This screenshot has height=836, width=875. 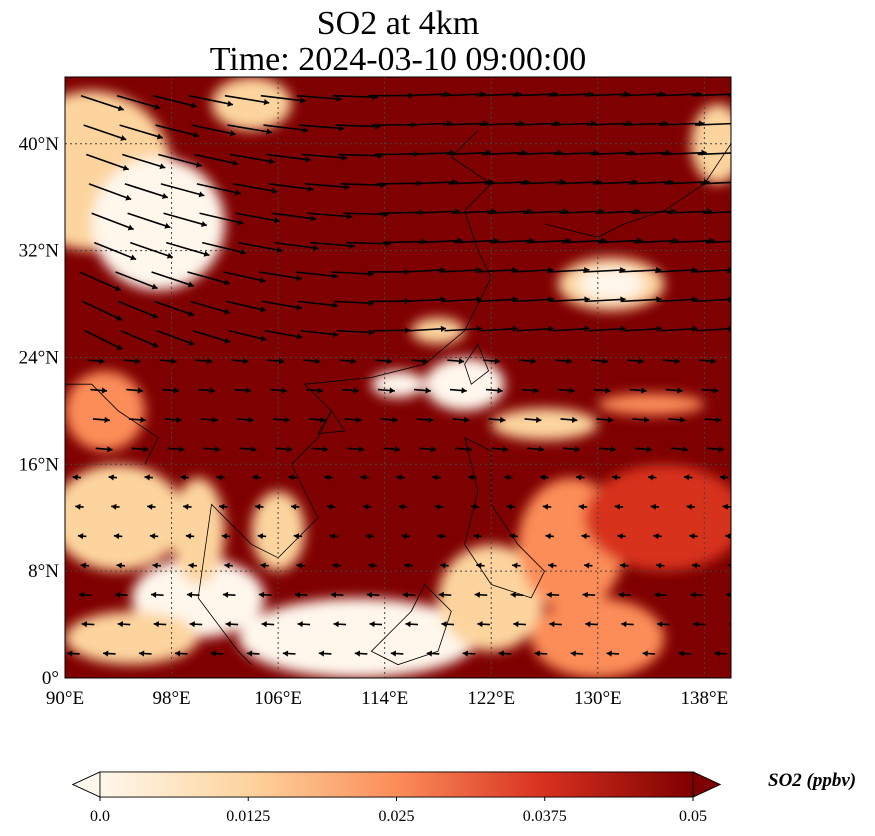 What do you see at coordinates (278, 698) in the screenshot?
I see `x-tick-label: 106°E` at bounding box center [278, 698].